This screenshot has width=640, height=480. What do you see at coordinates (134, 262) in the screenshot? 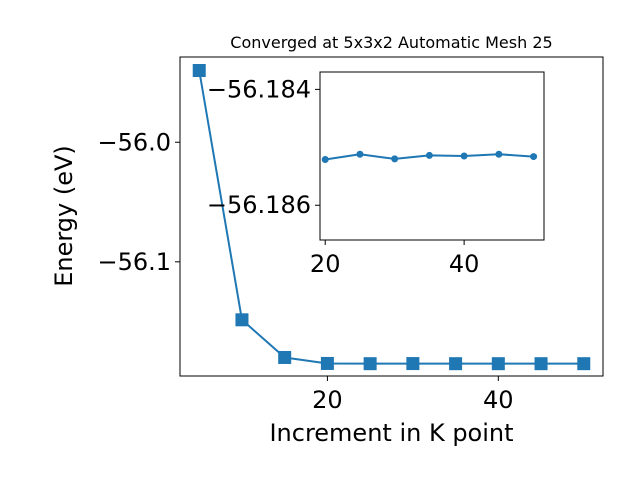
I see `main-y-tick-label: −56.1` at bounding box center [134, 262].